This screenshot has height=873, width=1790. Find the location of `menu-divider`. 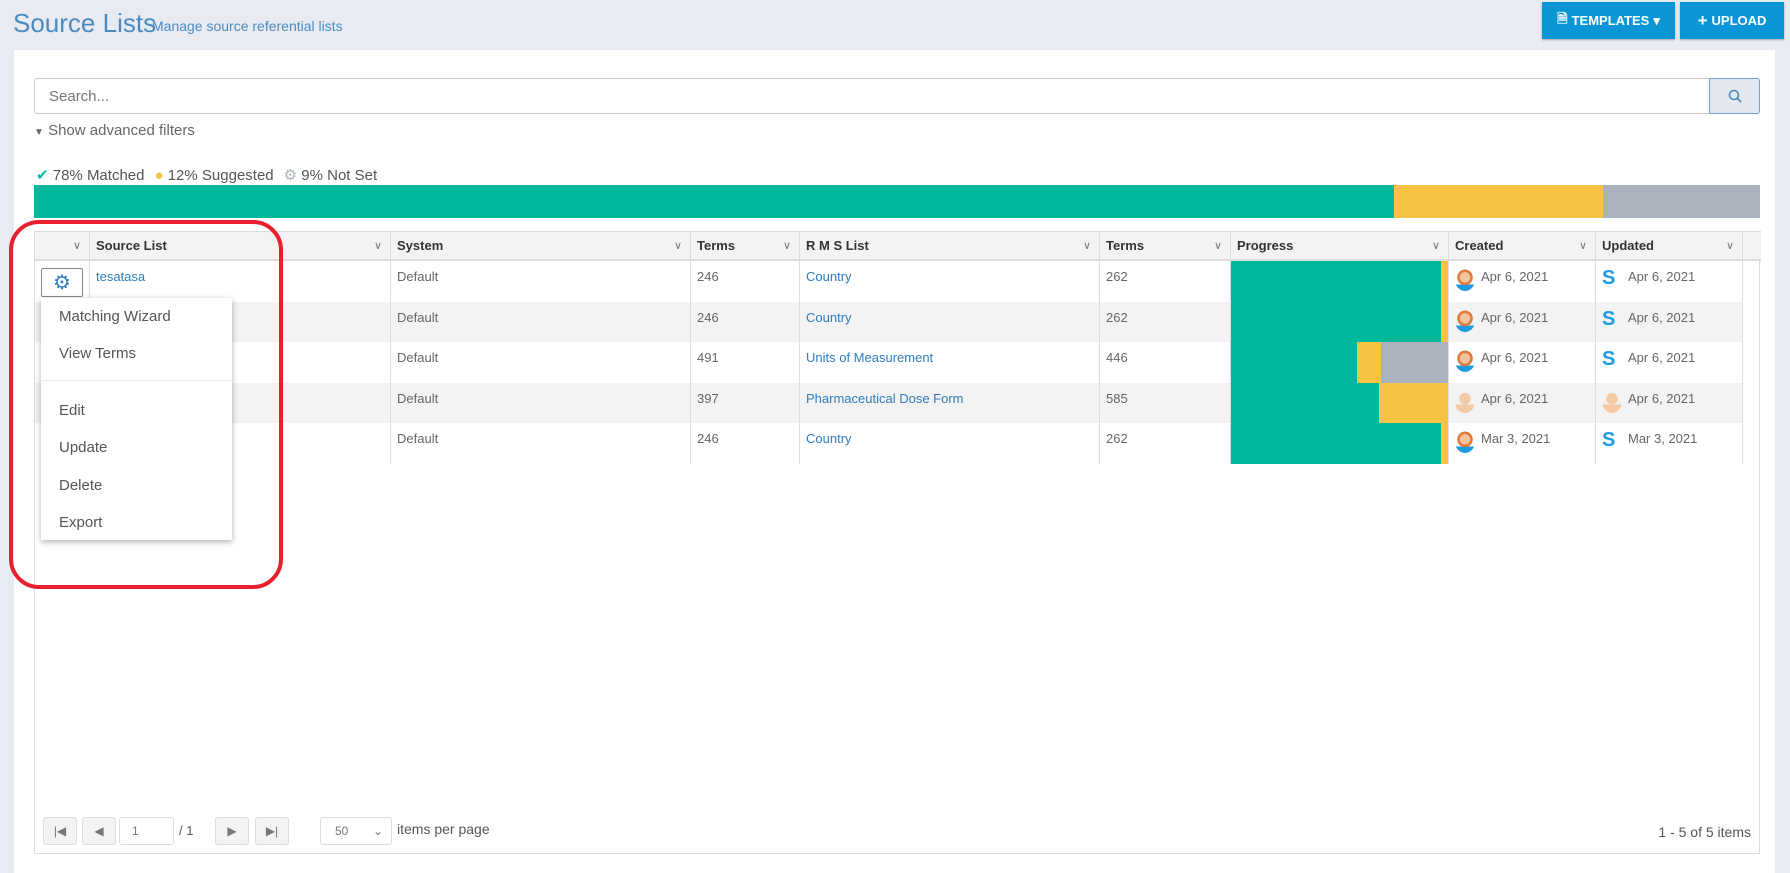

menu-divider is located at coordinates (136, 380).